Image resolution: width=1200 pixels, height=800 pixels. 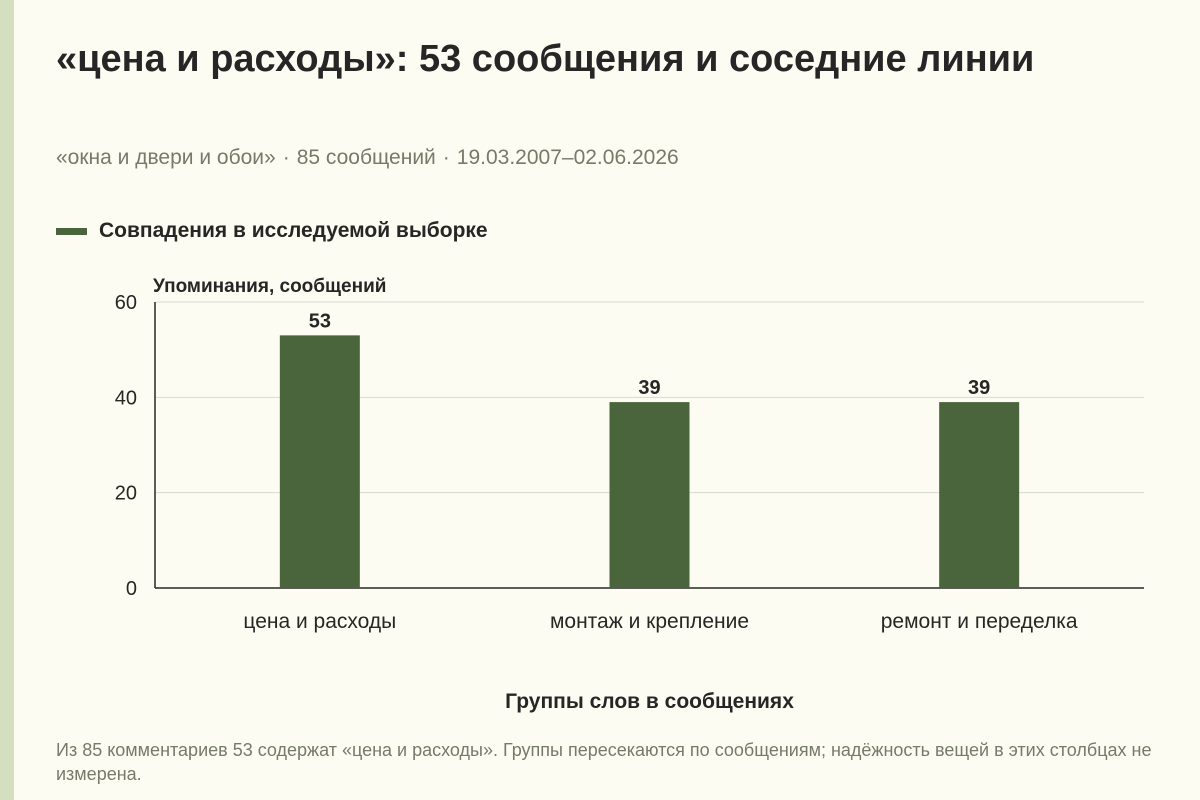 What do you see at coordinates (649, 701) in the screenshot?
I see `x-axis-label: Группы слов в сообщениях` at bounding box center [649, 701].